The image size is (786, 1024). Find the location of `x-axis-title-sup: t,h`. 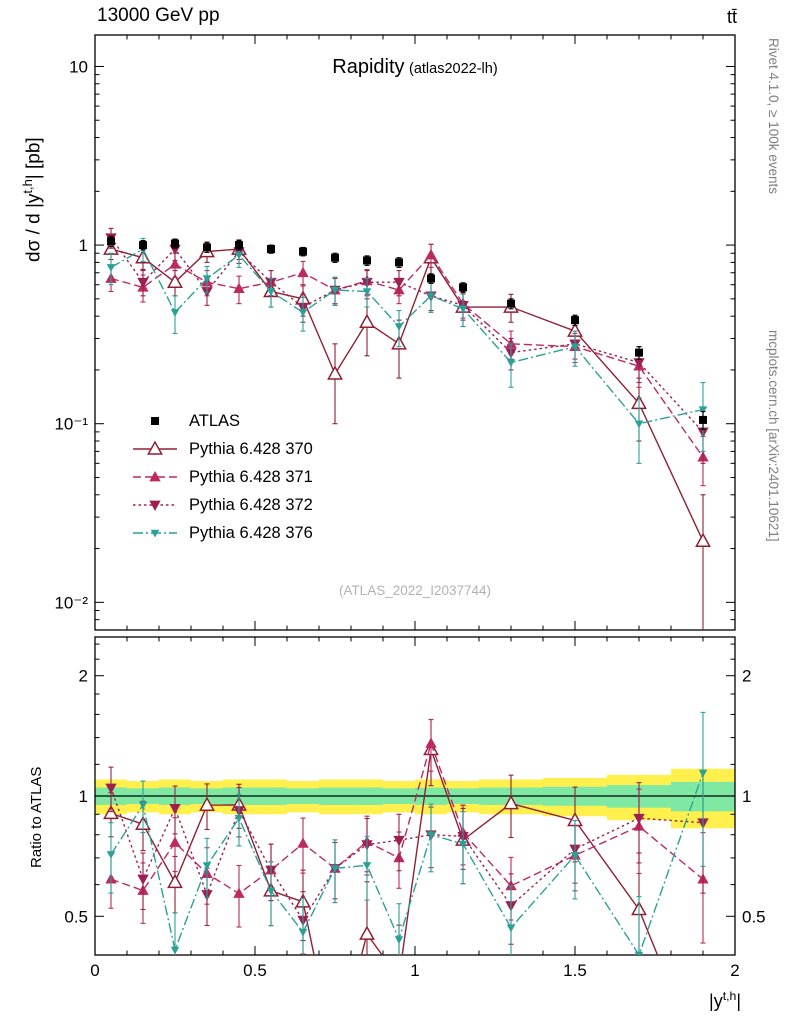

x-axis-title-sup: t,h is located at coordinates (729, 996).